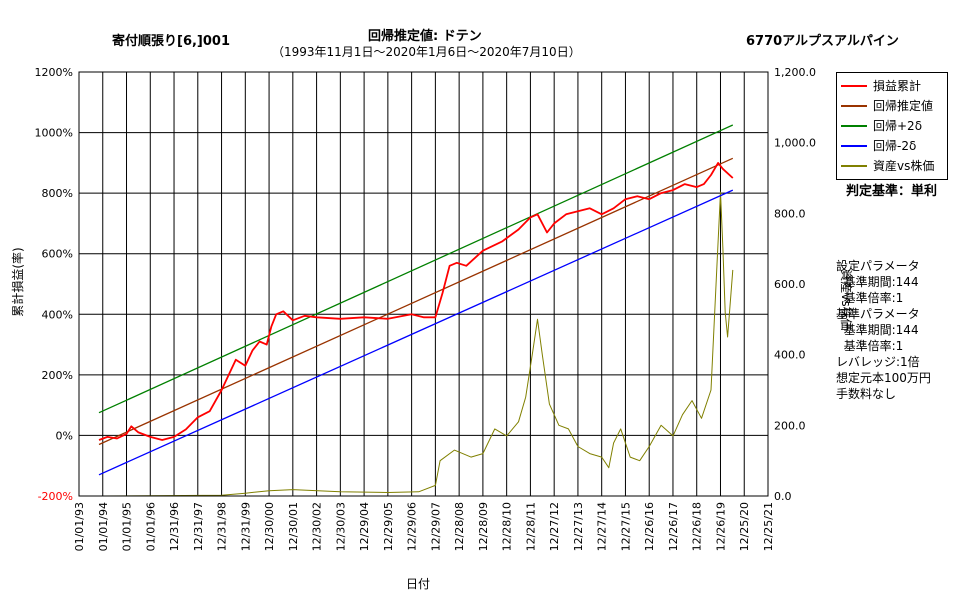 This screenshot has height=600, width=977. I want to click on chart-title-right: 6770アルプスアルパイン, so click(822, 41).